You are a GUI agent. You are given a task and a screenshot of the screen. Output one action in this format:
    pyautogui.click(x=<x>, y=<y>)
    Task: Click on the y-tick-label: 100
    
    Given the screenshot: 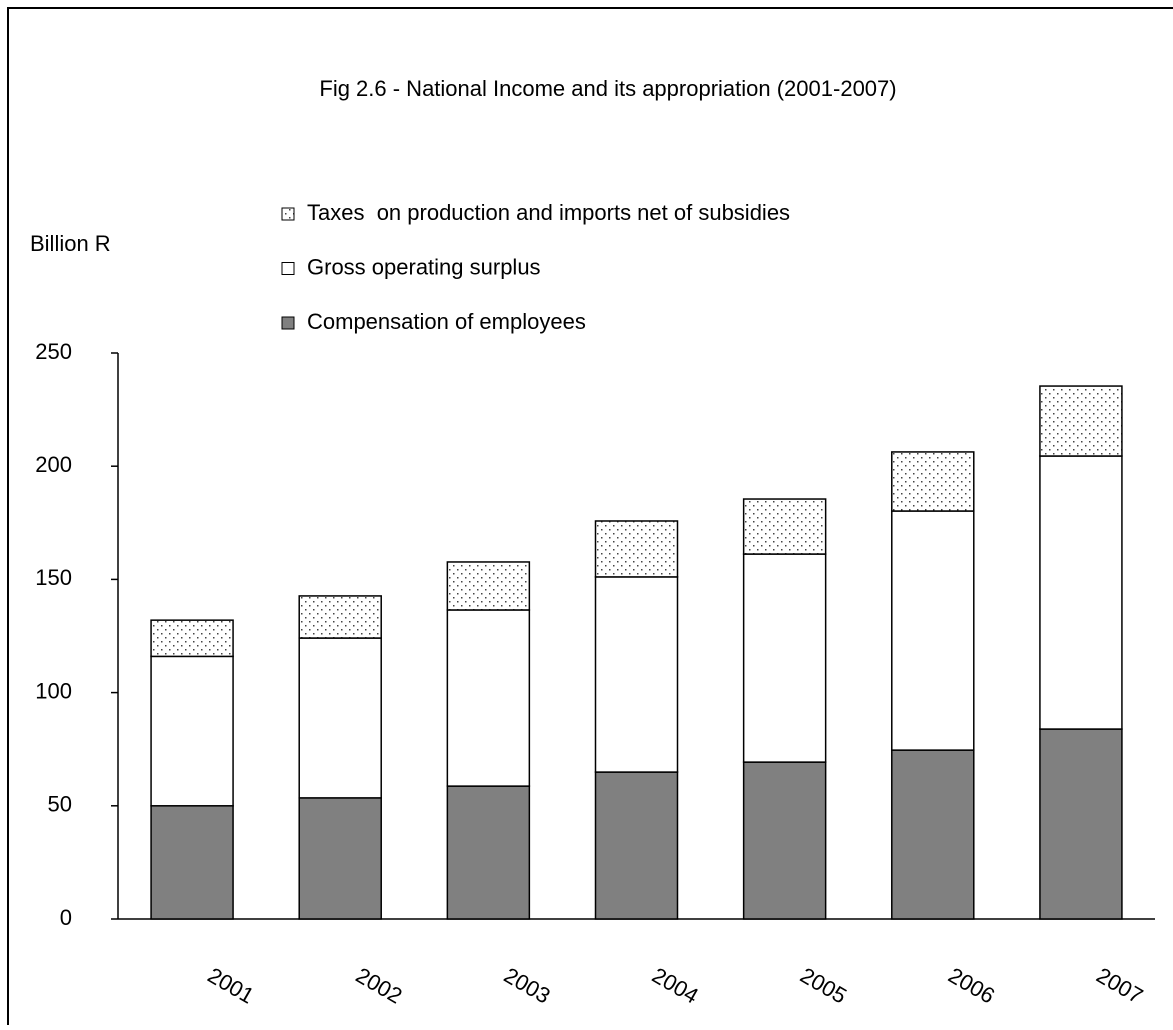 What is the action you would take?
    pyautogui.click(x=53, y=690)
    